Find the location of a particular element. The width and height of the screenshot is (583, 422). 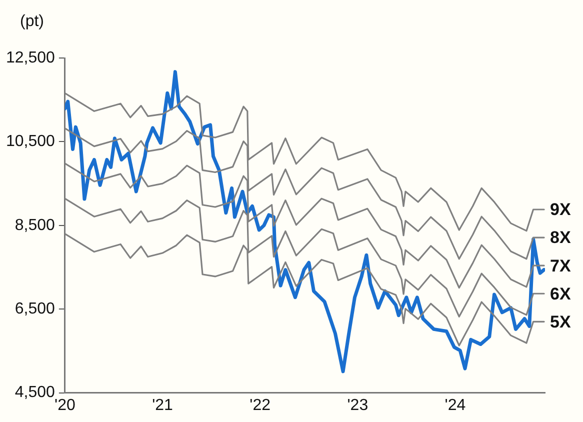

y-tick-label: 4,500 is located at coordinates (35, 393).